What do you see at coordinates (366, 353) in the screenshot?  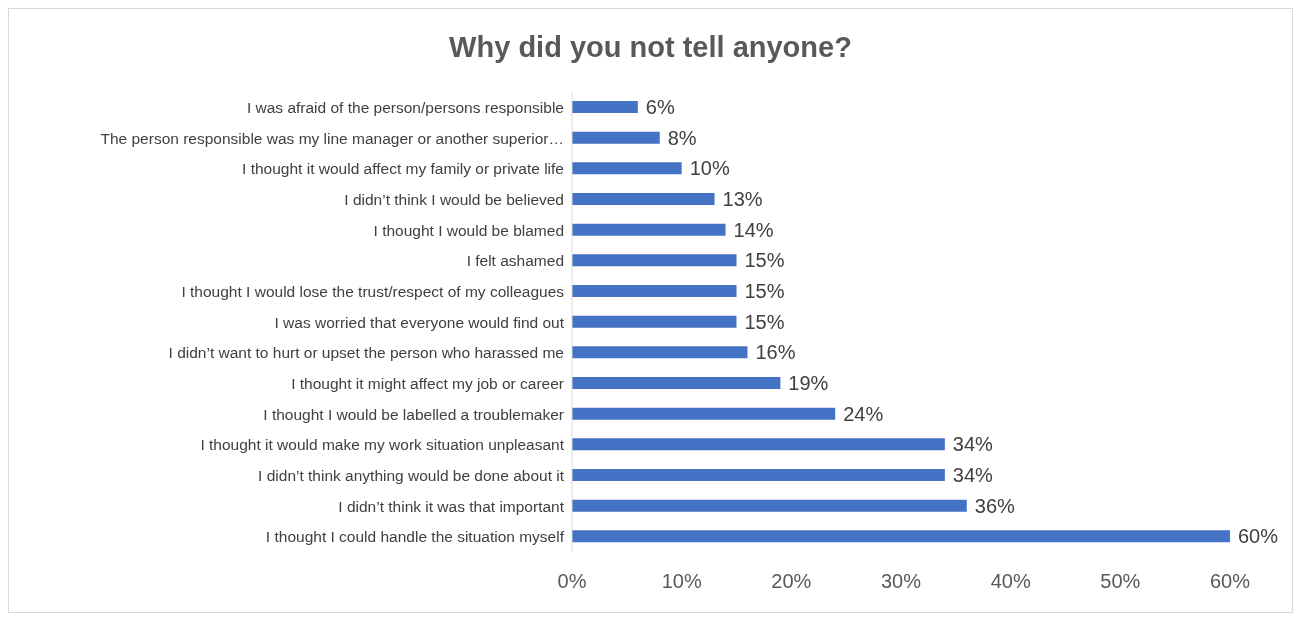 I see `y-tick-label: I didn’t want to hurt or upset the person who harassed me` at bounding box center [366, 353].